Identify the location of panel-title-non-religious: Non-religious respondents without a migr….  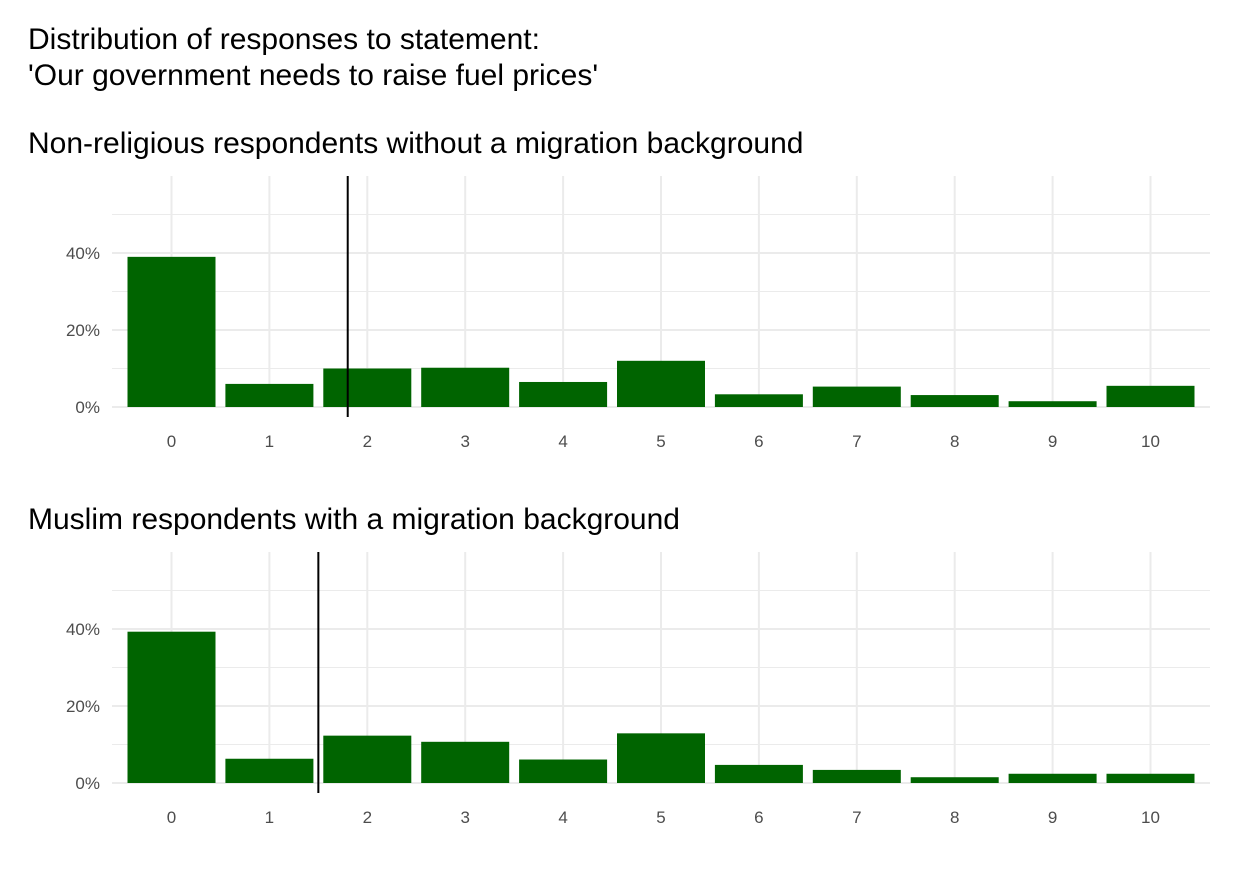
(416, 143).